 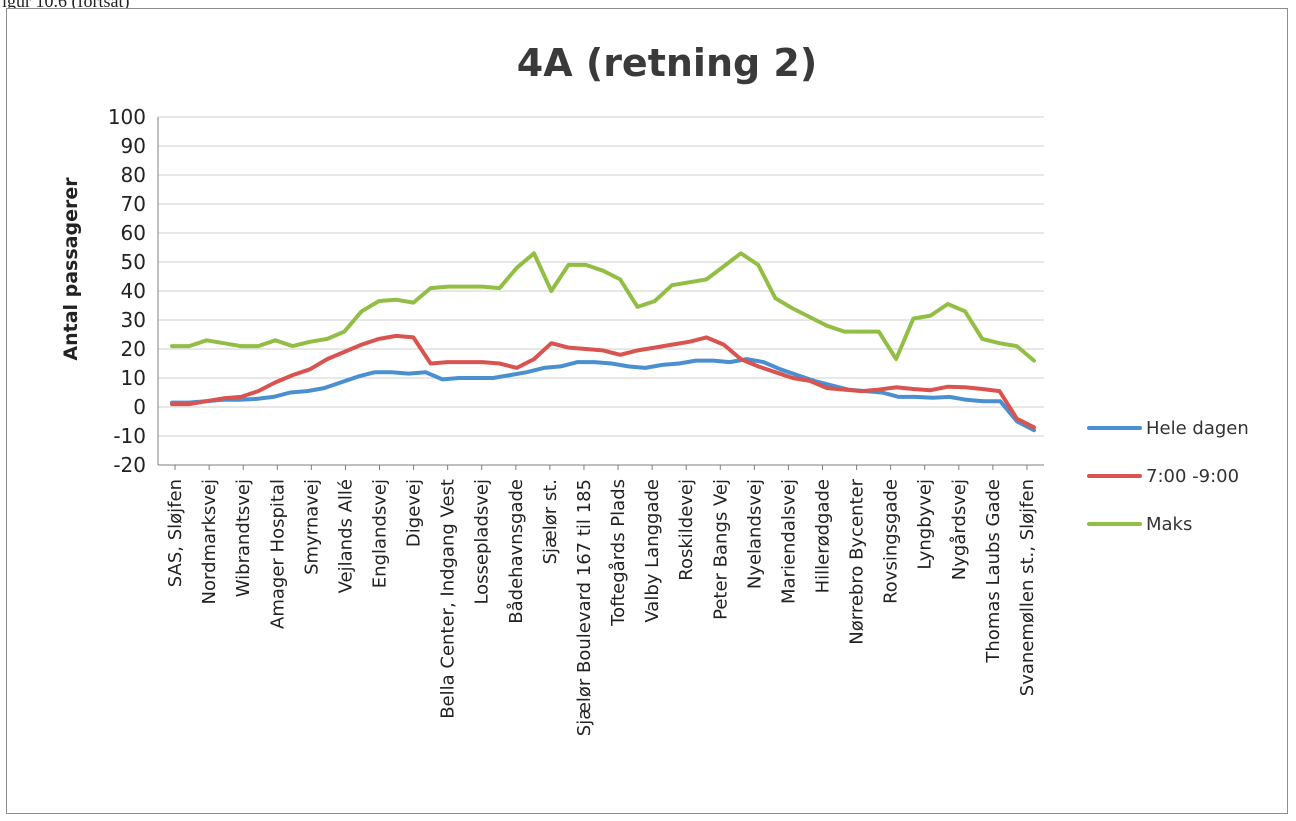 I want to click on x-tick-label: Lossepladsvej, so click(x=482, y=542).